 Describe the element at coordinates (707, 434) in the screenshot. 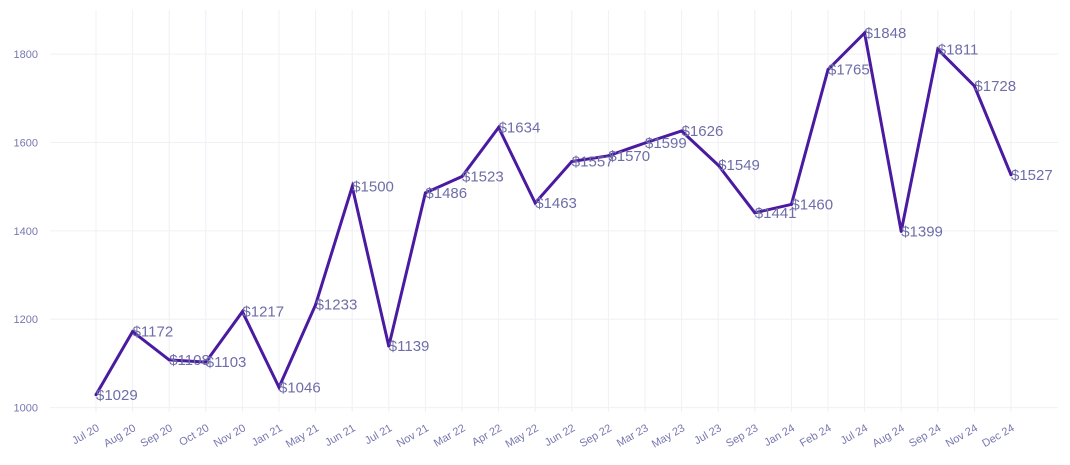

I see `x-tick-label: Jul 23` at that location.